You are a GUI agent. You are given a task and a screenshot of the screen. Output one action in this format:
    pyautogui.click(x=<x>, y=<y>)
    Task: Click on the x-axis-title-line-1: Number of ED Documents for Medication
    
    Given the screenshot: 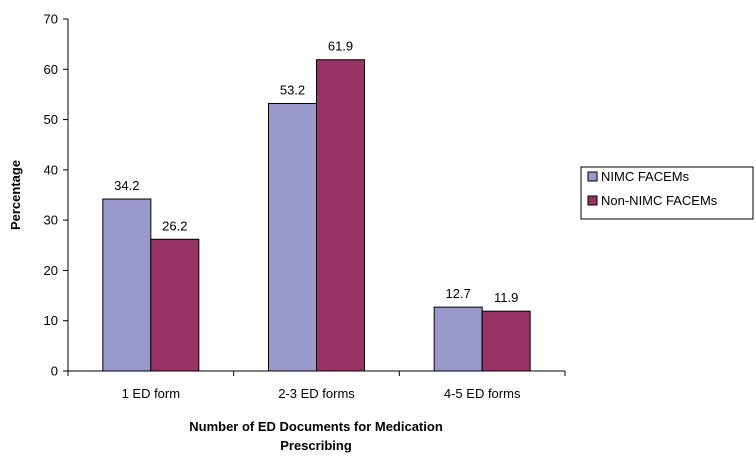 What is the action you would take?
    pyautogui.click(x=316, y=426)
    